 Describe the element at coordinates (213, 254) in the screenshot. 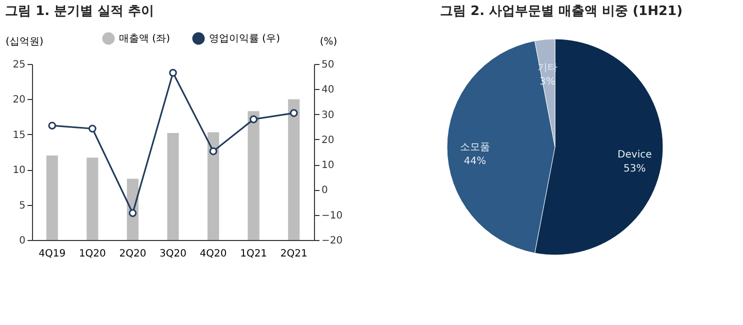

I see `x-tick-label: 4Q20` at that location.